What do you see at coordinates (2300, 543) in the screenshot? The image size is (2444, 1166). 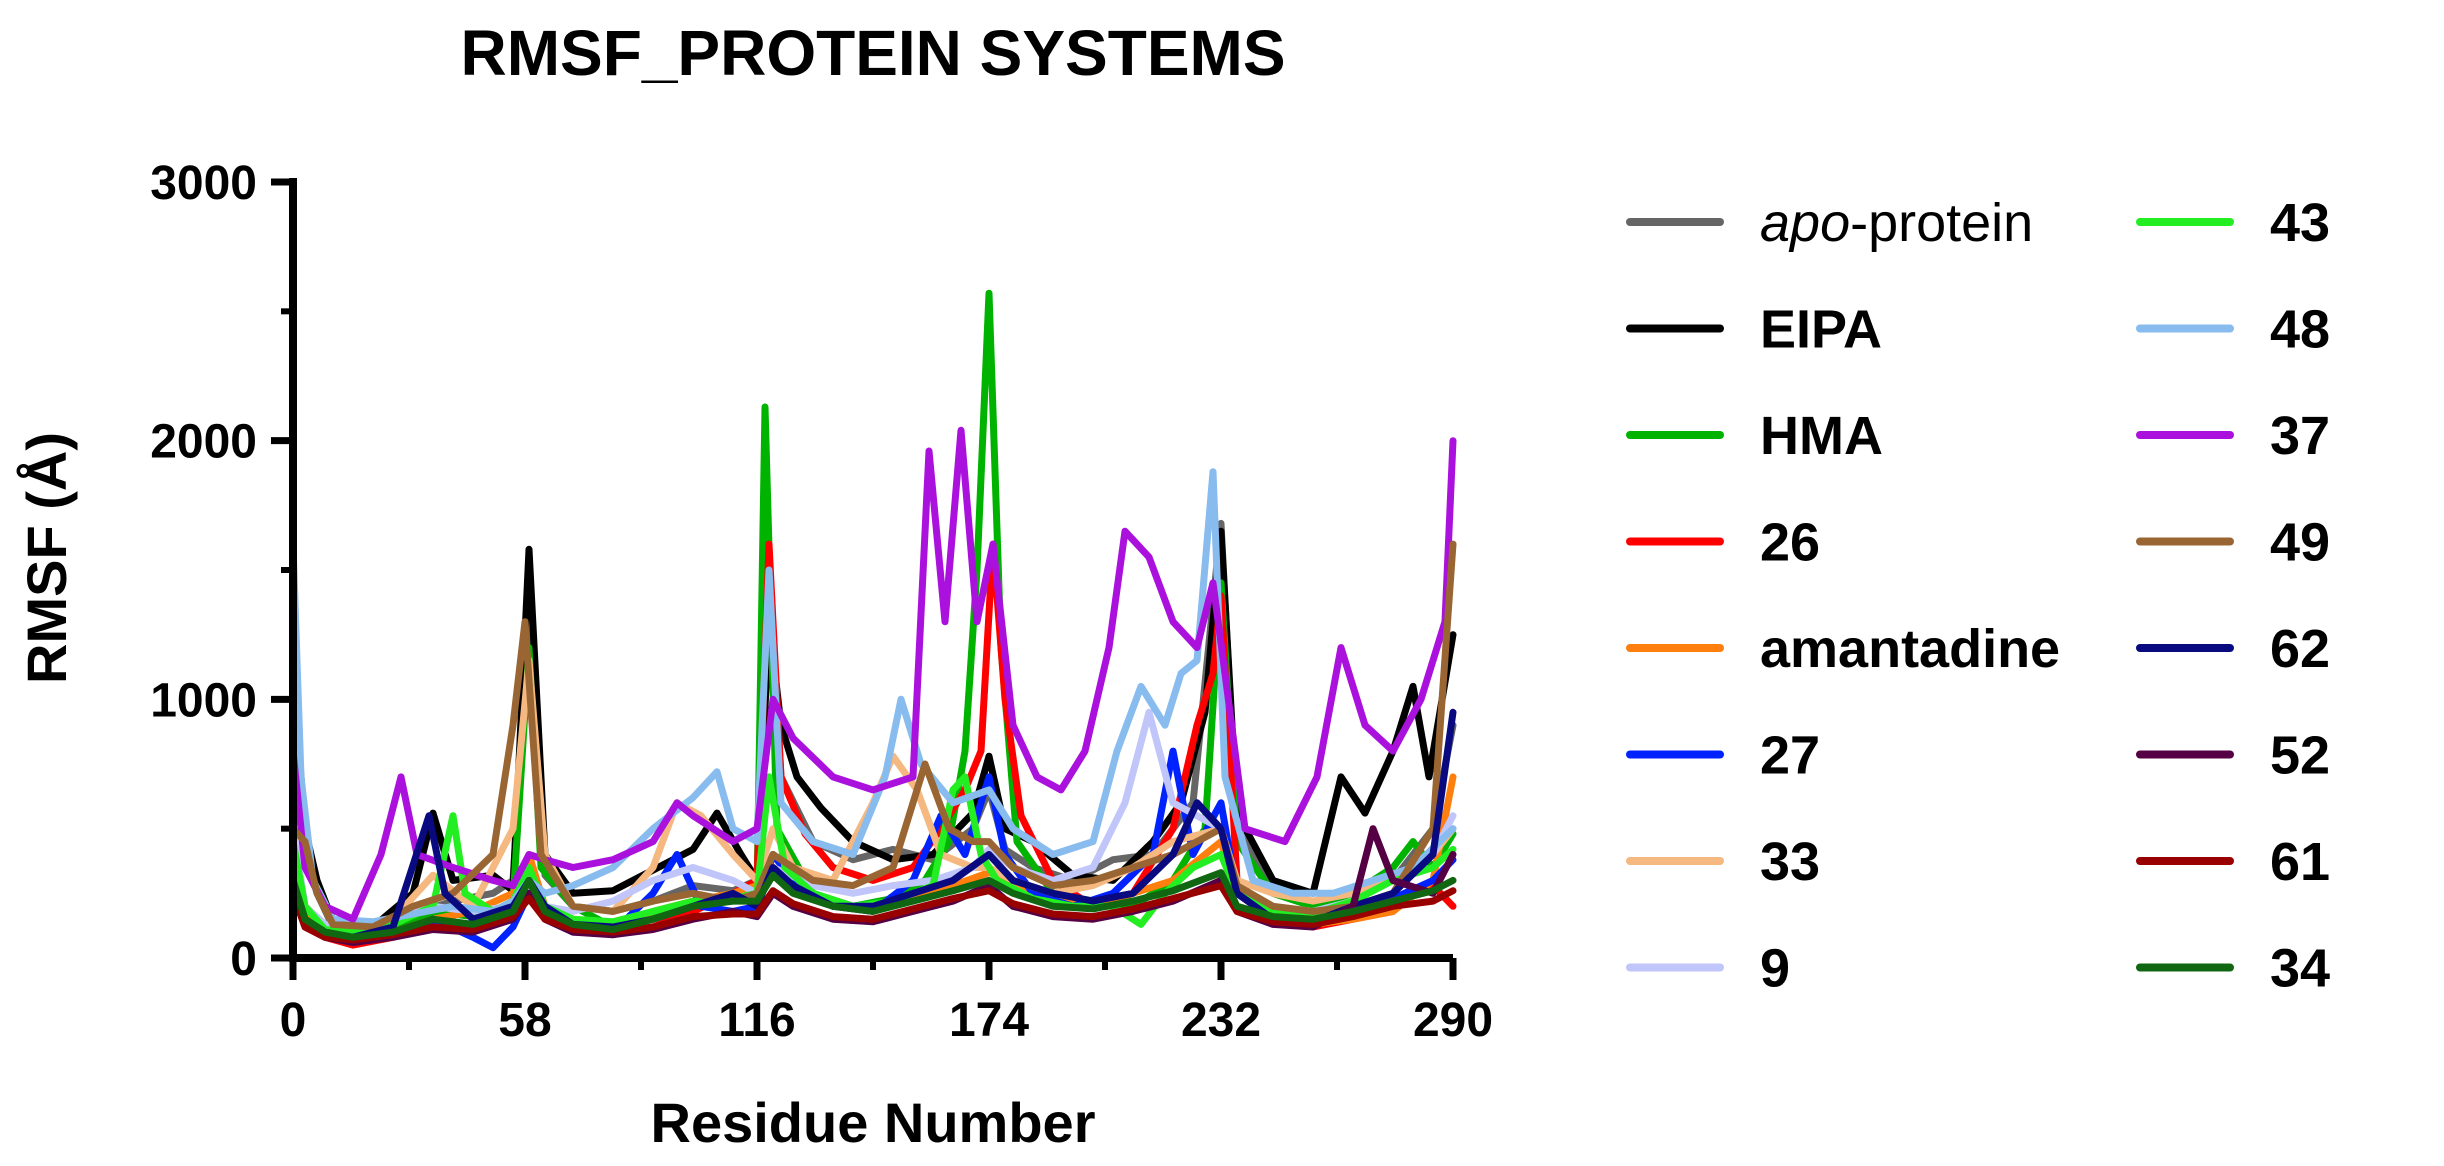 I see `legend-label-49: 49` at bounding box center [2300, 543].